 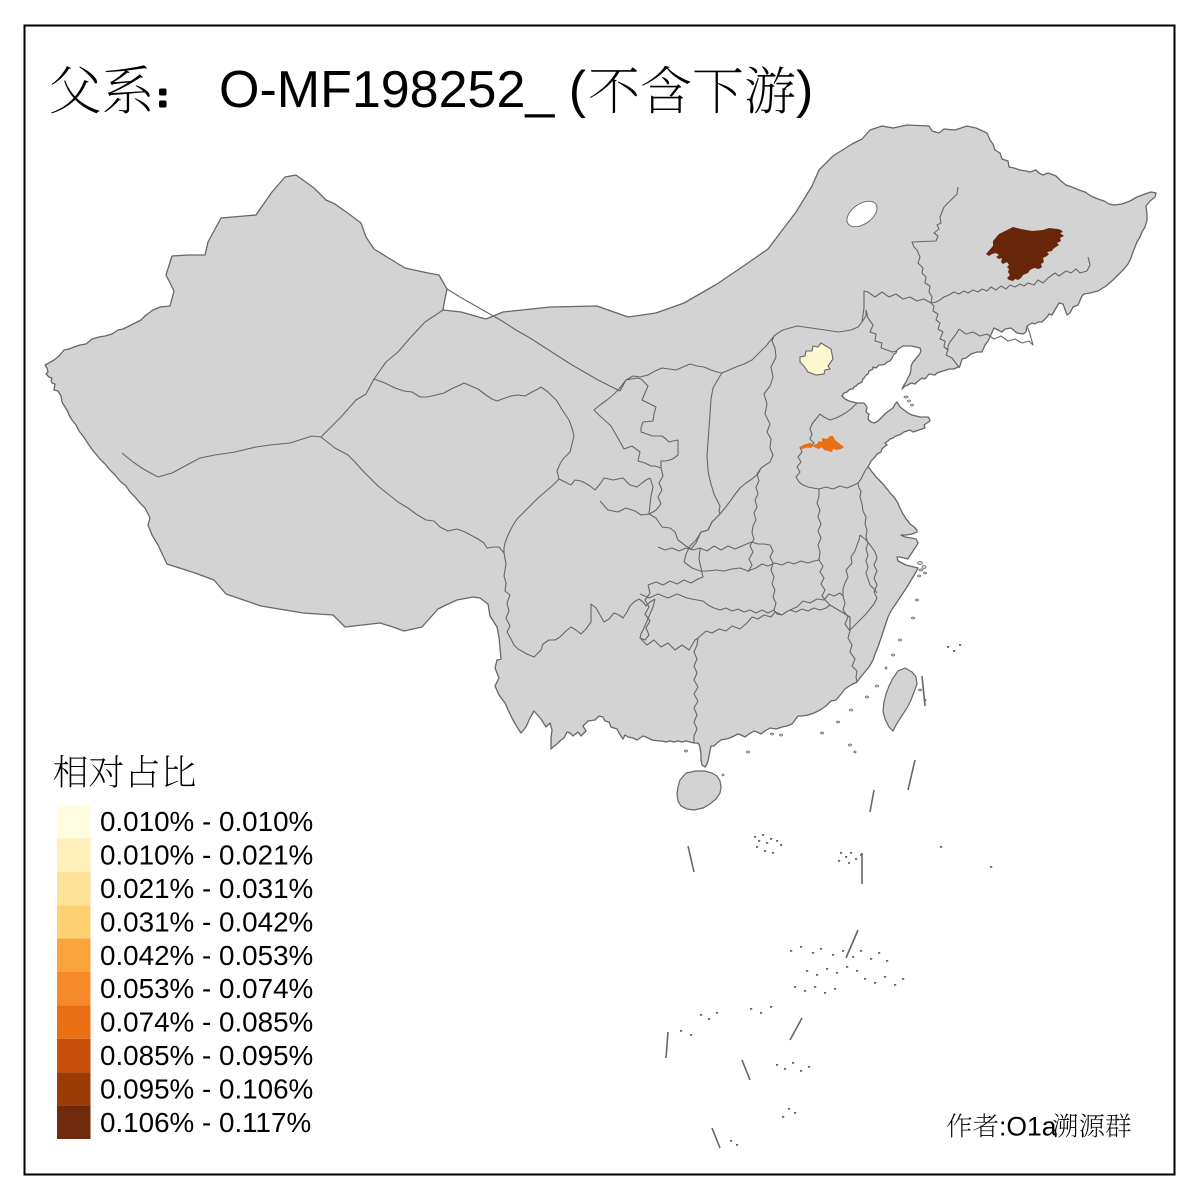 I want to click on svg-text: 0.010% - 0.021%, so click(x=206, y=855).